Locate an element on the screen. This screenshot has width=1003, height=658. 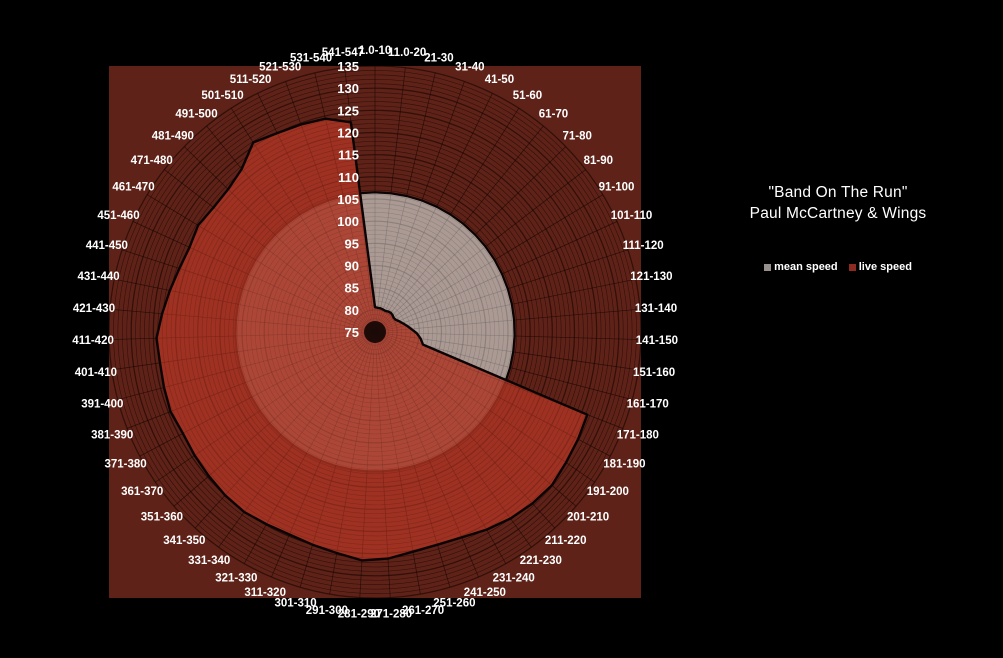
category-label: 371-380 is located at coordinates (125, 465).